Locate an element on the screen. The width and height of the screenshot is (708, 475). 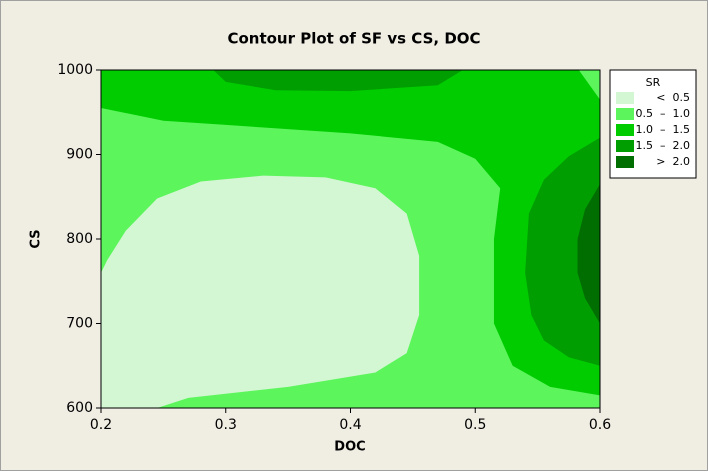
legend-label: > 2.0 is located at coordinates (673, 161).